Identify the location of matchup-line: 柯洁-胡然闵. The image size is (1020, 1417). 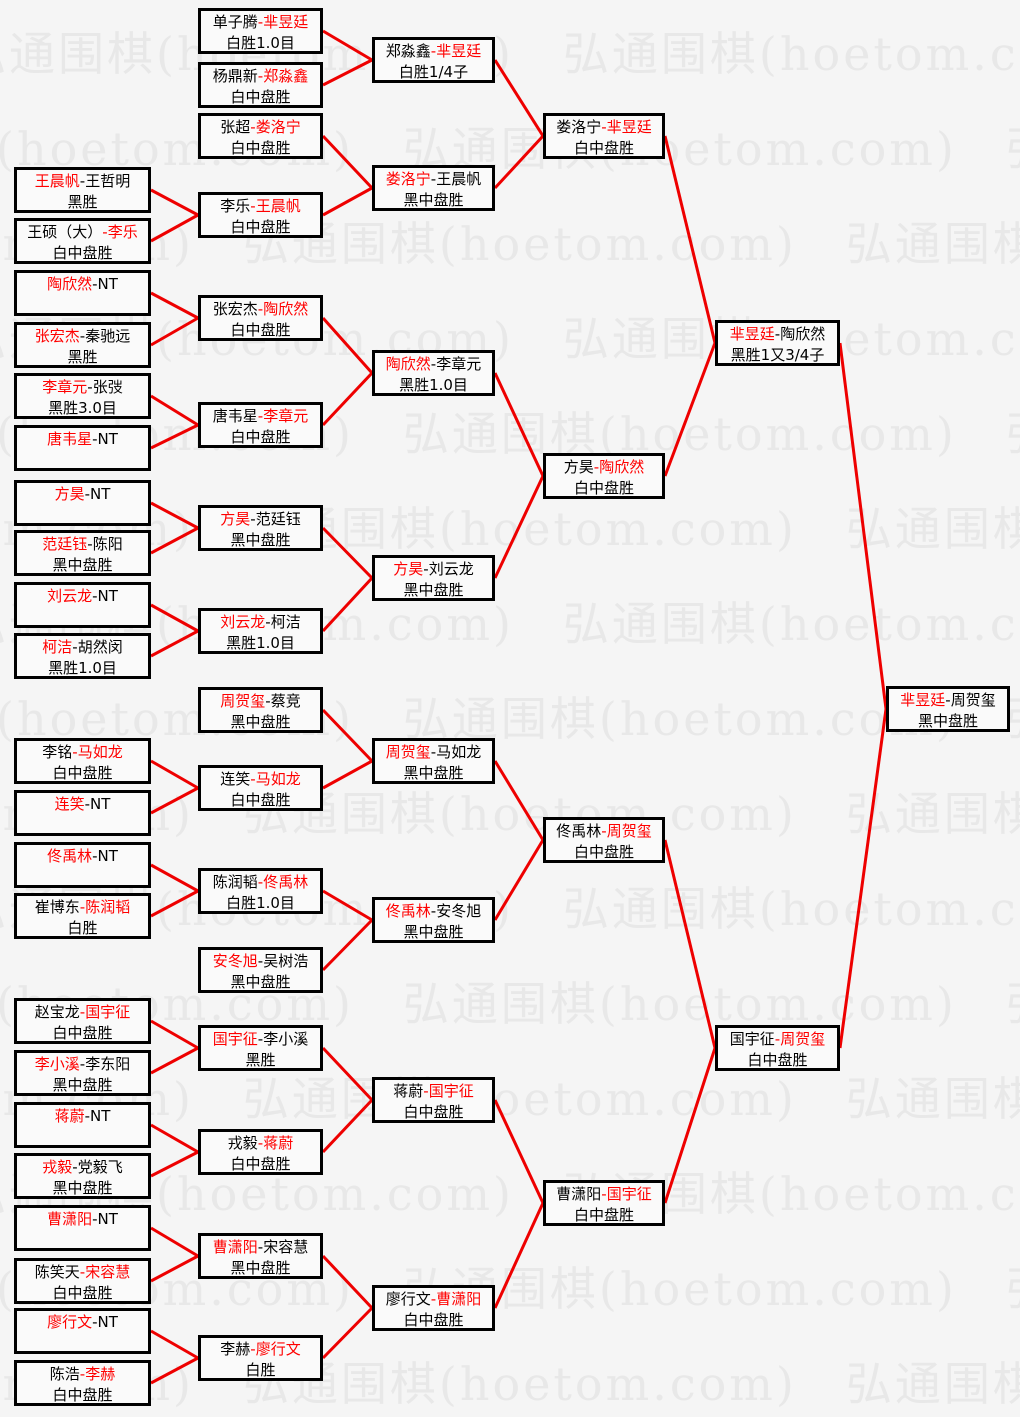
(82, 647).